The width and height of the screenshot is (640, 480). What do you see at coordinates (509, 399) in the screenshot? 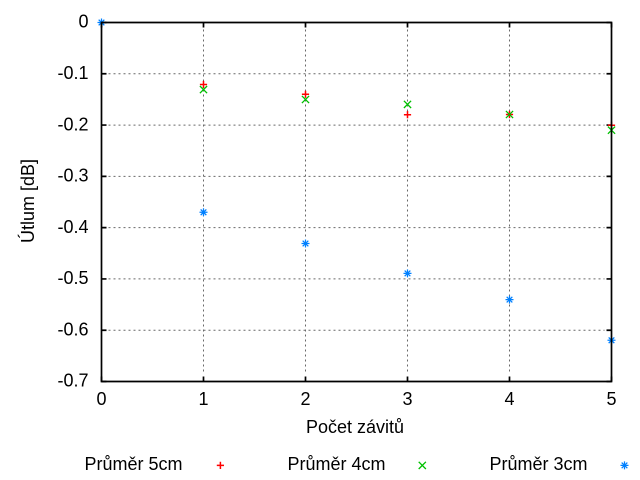
I see `svg-text: 4` at bounding box center [509, 399].